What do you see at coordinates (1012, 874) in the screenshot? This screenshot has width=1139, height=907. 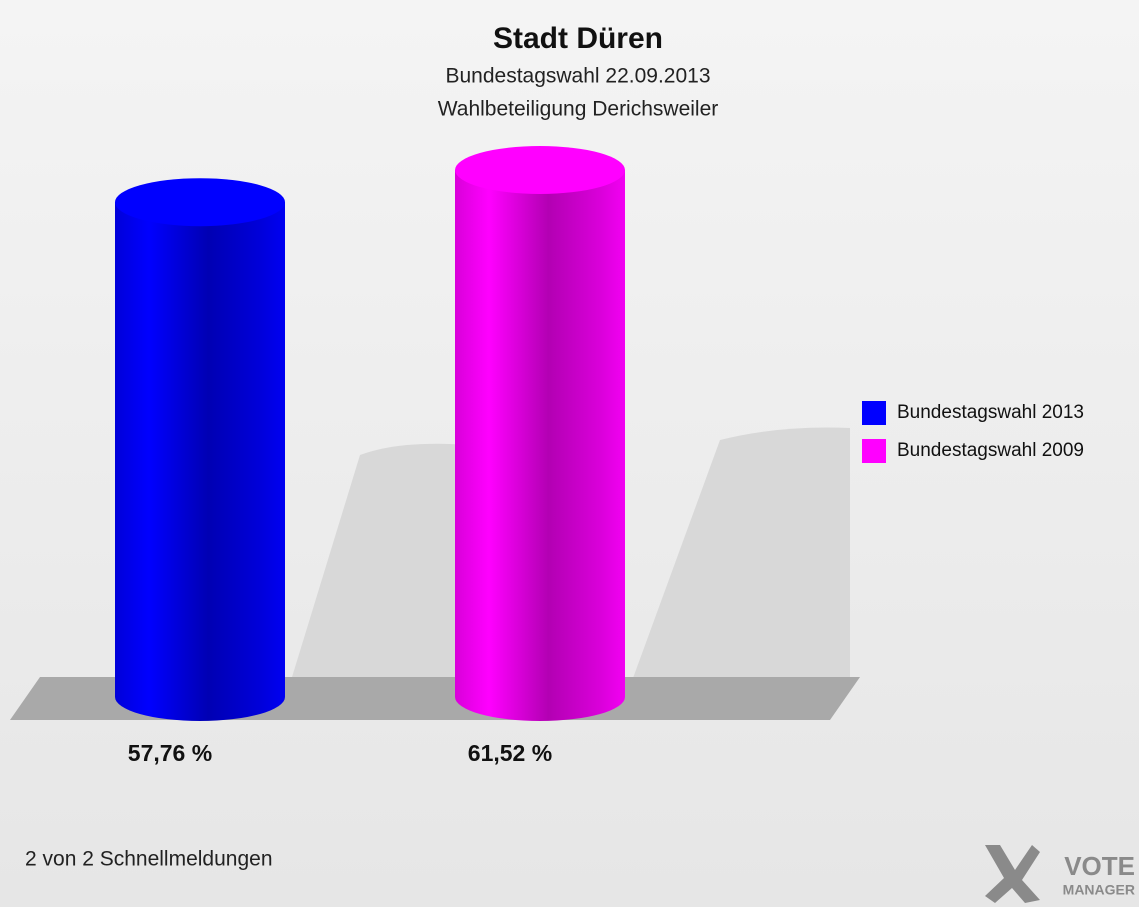 I see `logo-mark` at bounding box center [1012, 874].